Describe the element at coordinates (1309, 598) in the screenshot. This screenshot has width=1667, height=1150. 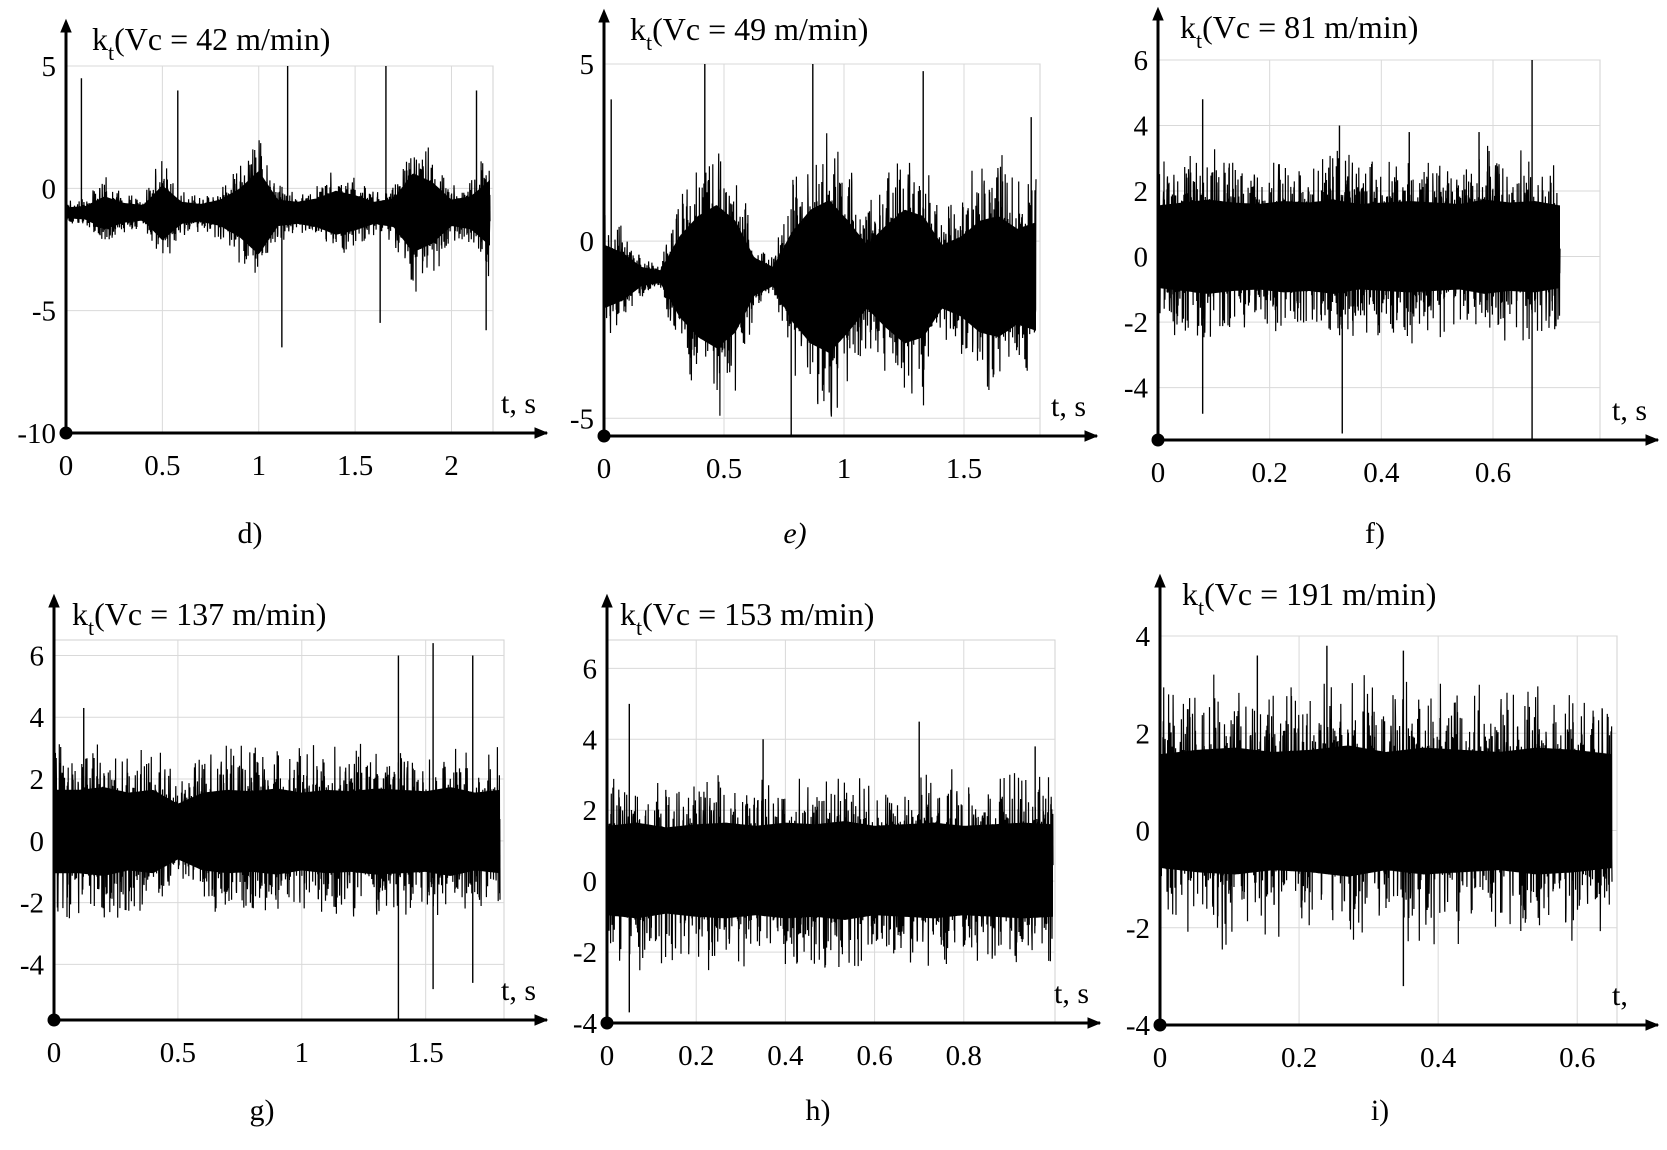
I see `chart-title: kt(Vc = 191 m/min)` at that location.